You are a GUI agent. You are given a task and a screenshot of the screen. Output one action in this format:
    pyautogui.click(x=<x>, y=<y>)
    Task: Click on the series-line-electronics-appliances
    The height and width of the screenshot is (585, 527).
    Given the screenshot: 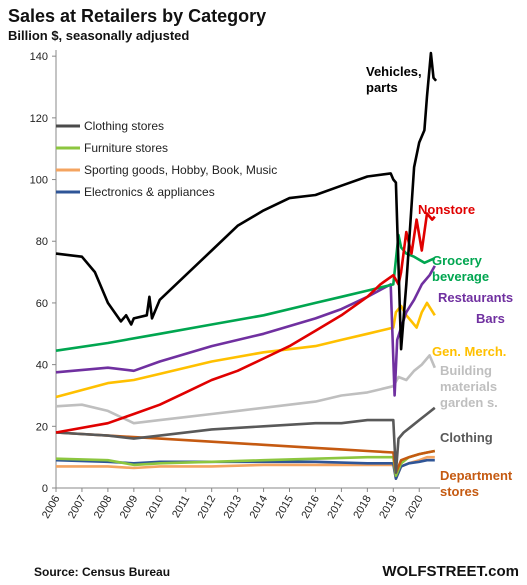 What is the action you would take?
    pyautogui.click(x=245, y=469)
    